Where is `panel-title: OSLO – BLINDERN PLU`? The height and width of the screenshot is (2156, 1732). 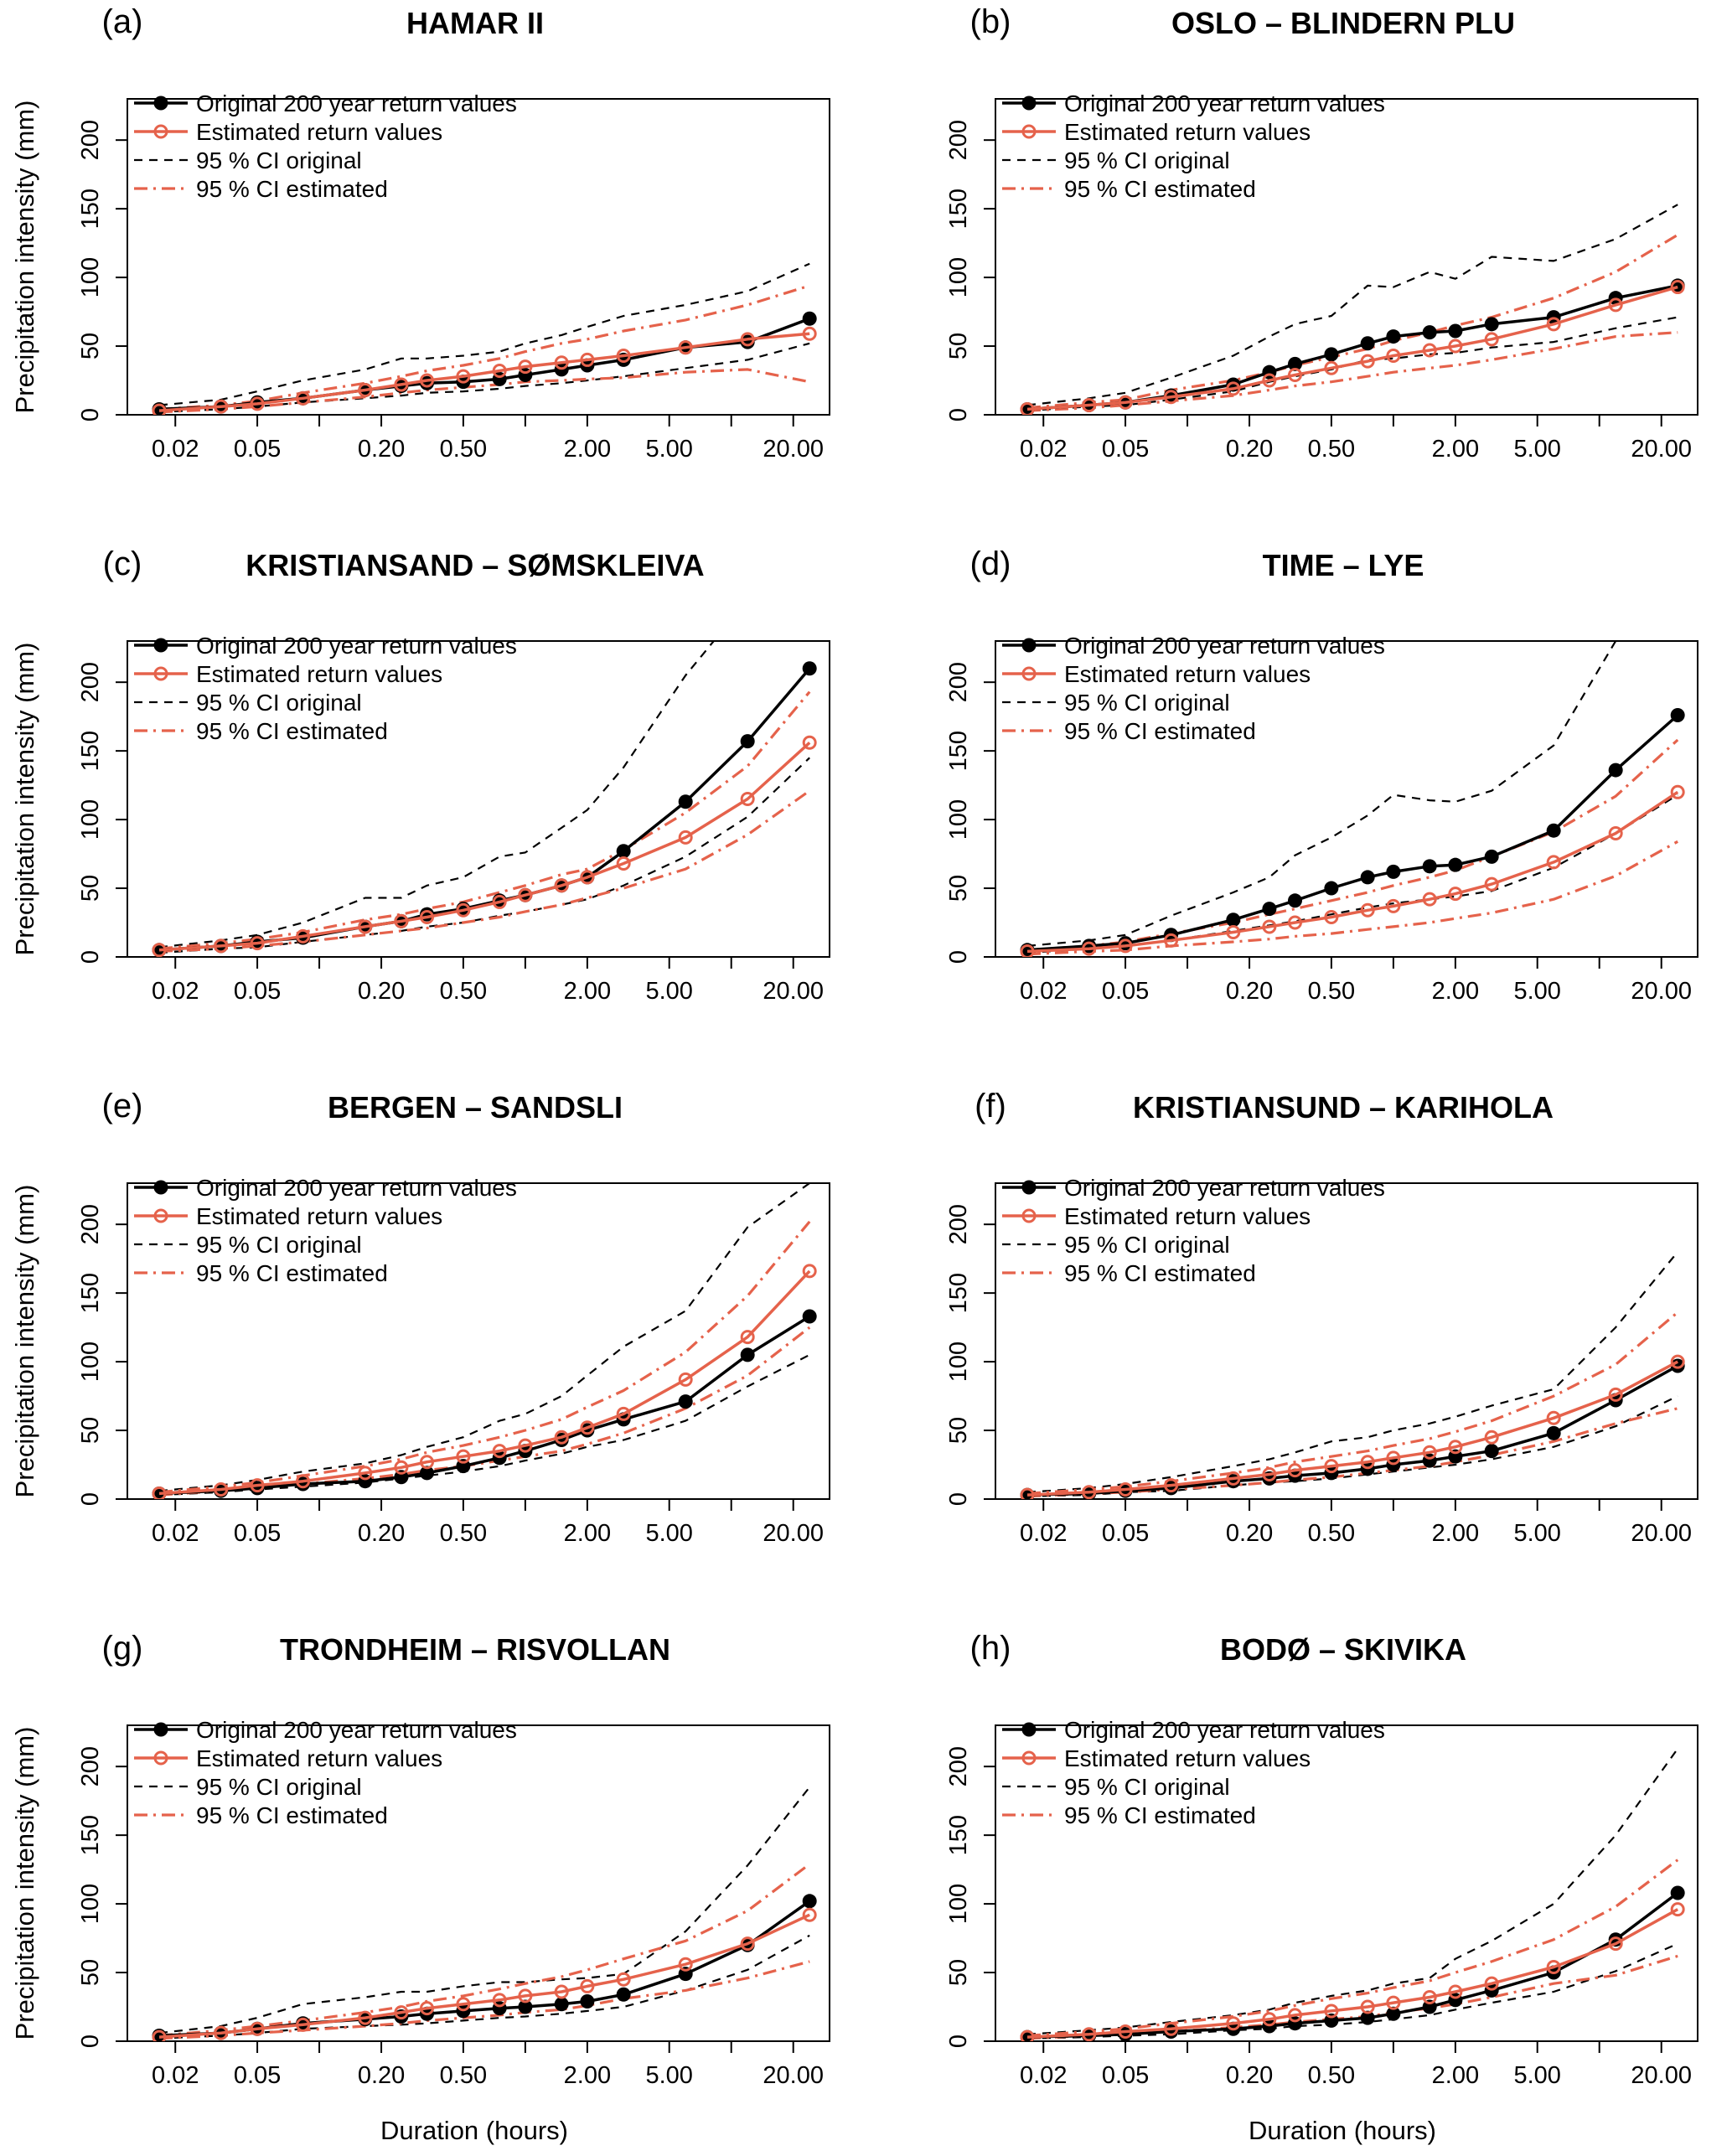
panel-title: OSLO – BLINDERN PLU is located at coordinates (1343, 23).